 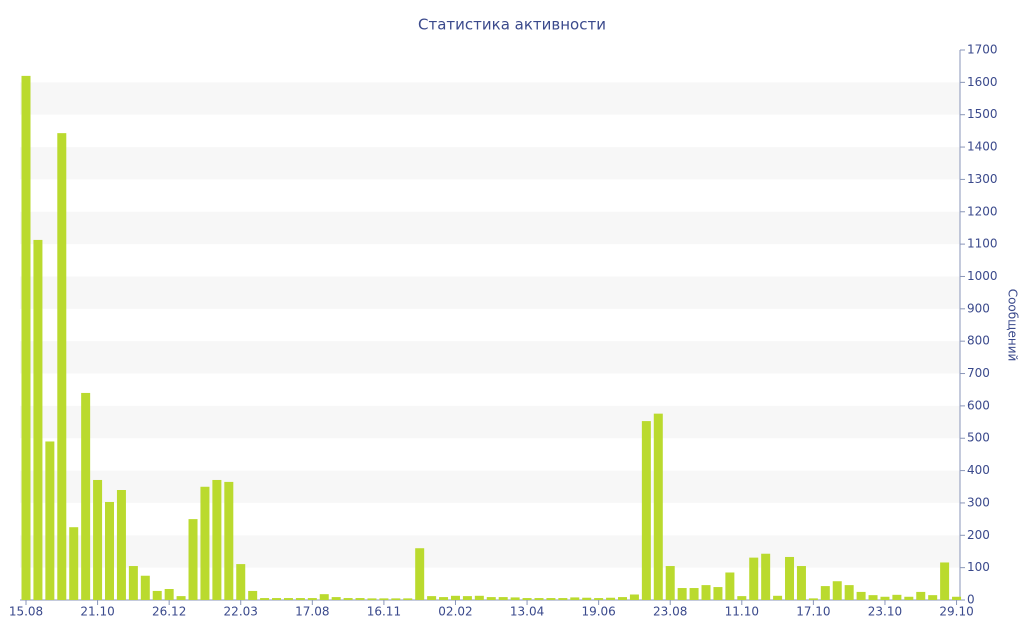 I want to click on y-tick-label: 800, so click(x=978, y=341).